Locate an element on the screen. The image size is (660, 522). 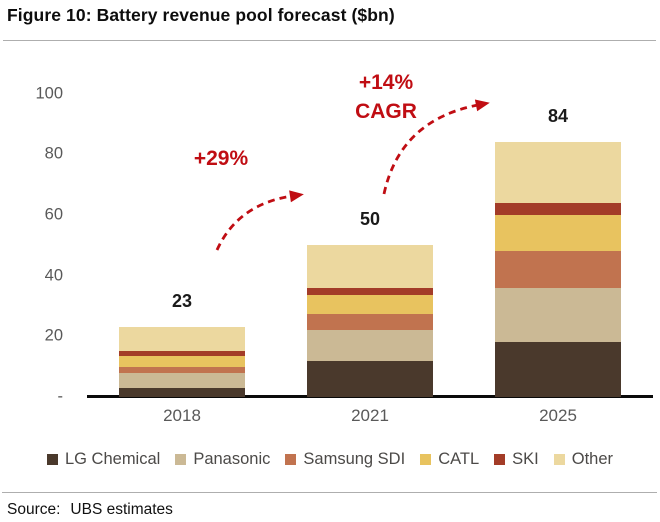
legend-label: Panasonic is located at coordinates (232, 459).